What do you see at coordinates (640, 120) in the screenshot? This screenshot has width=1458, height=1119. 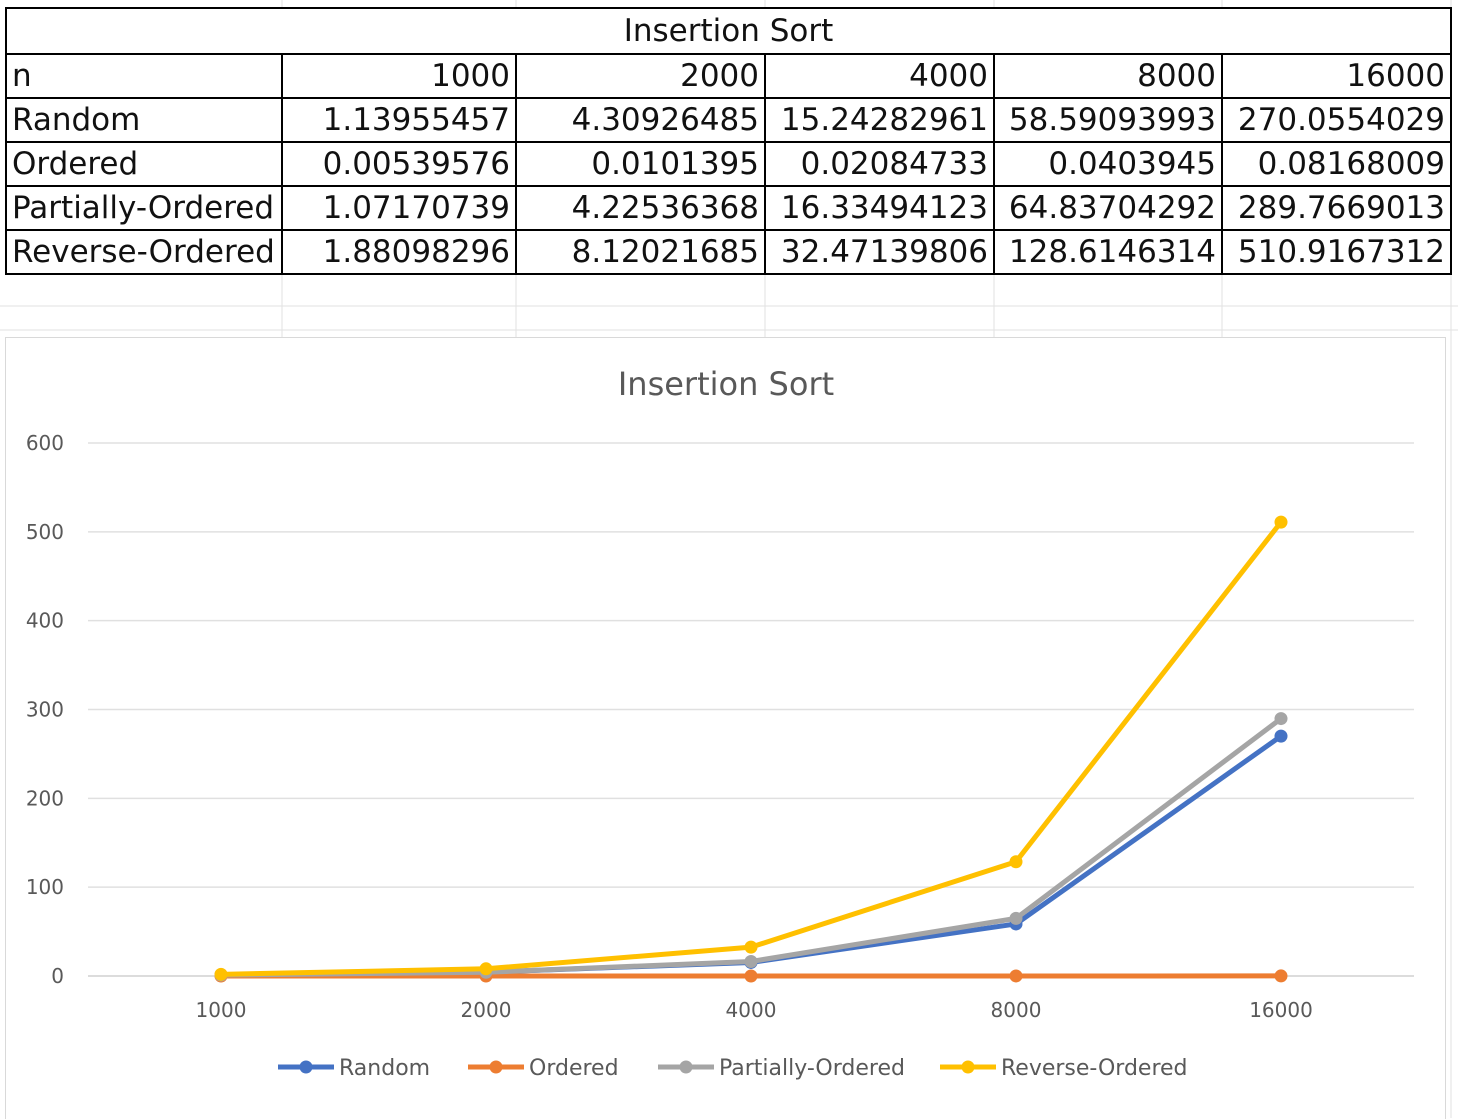 I see `value-cell: 4.30926485` at bounding box center [640, 120].